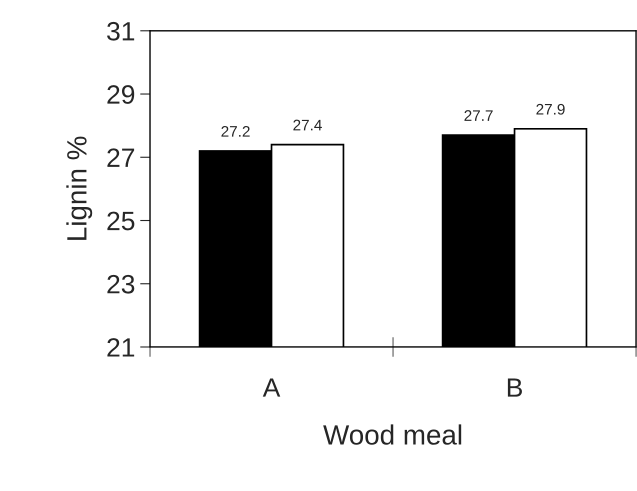  What do you see at coordinates (120, 94) in the screenshot?
I see `y-tick-label: 29` at bounding box center [120, 94].